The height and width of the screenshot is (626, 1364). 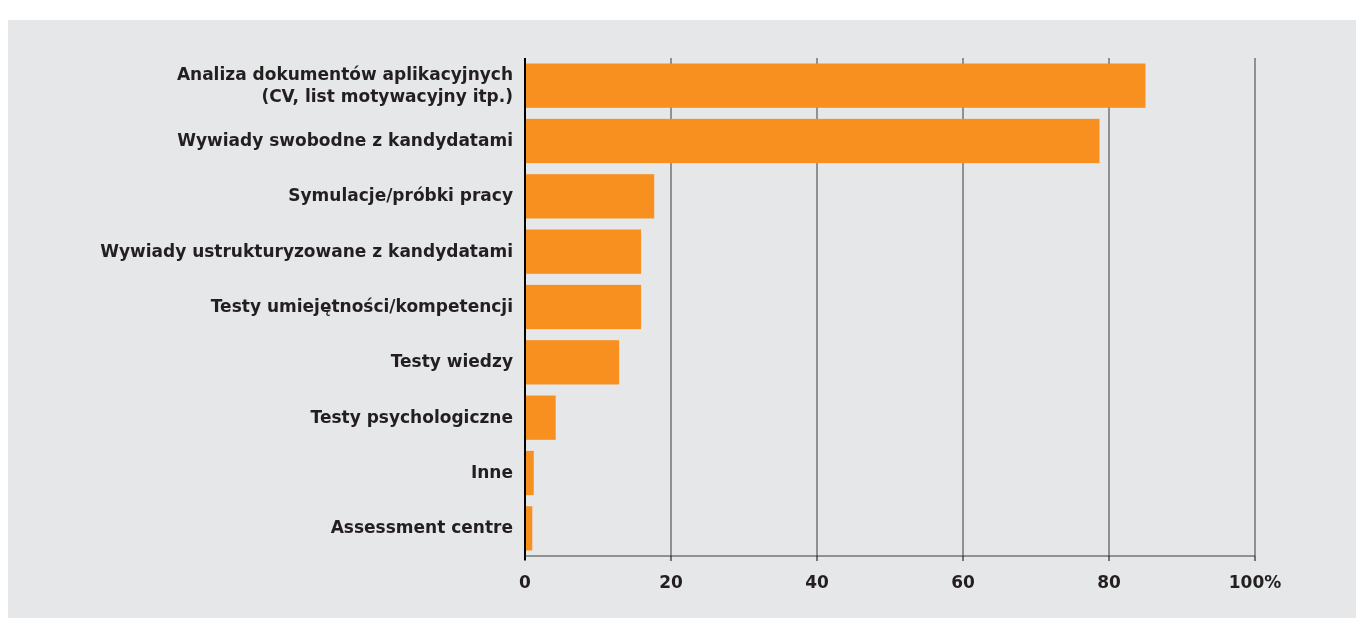 What do you see at coordinates (344, 84) in the screenshot?
I see `y-tick-label: Analiza dokumentów aplikacyjnych (CV, list motywacyjny itp.)` at bounding box center [344, 84].